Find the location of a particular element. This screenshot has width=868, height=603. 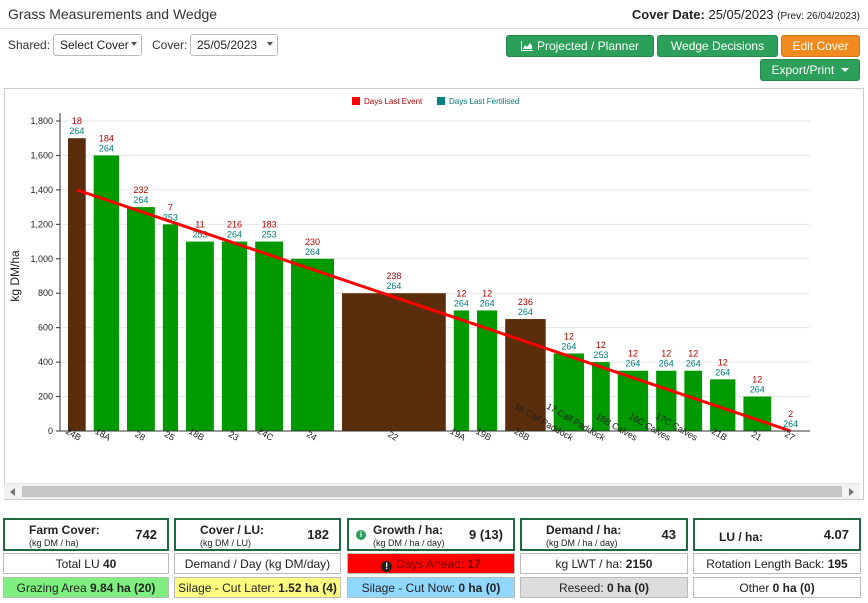

silage-cut-later-cell: Silage - Cut Later: 1.52 ha (4) is located at coordinates (257, 587).